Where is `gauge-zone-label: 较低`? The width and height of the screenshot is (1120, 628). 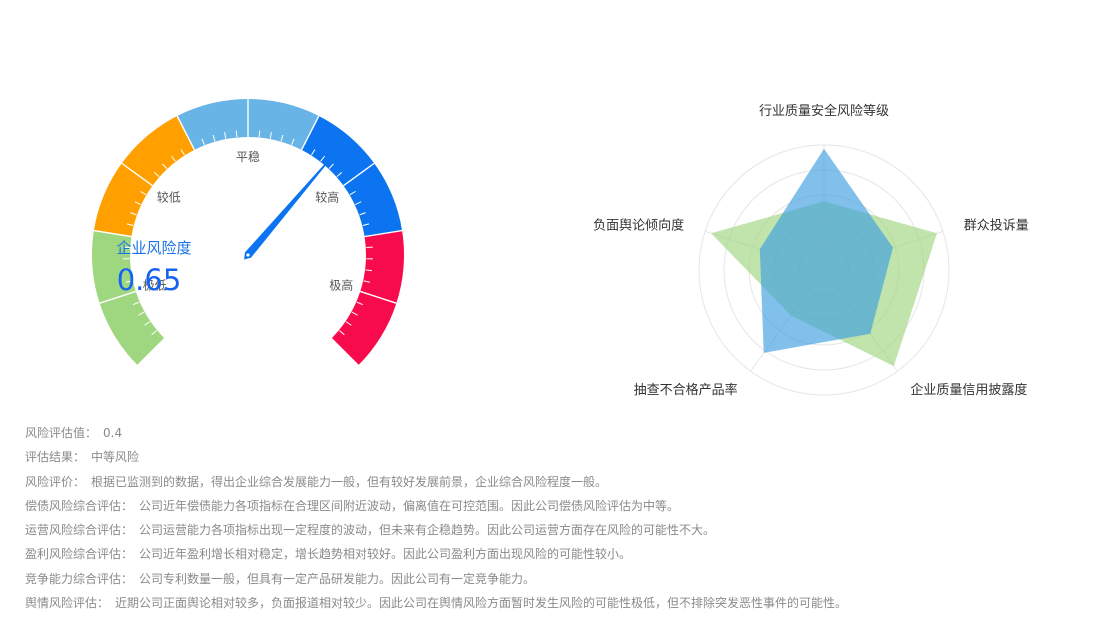 gauge-zone-label: 较低 is located at coordinates (169, 196).